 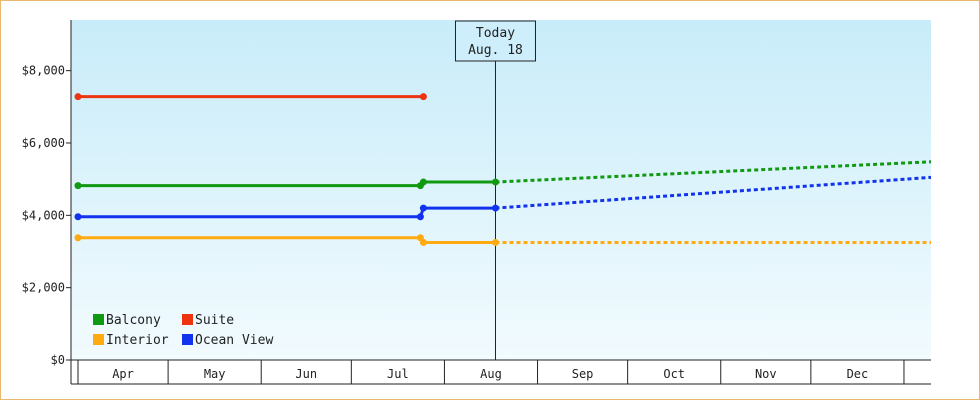 What do you see at coordinates (47, 202) in the screenshot?
I see `y-axis: $0 $2,000 $4,000 $6,000 $8,000` at bounding box center [47, 202].